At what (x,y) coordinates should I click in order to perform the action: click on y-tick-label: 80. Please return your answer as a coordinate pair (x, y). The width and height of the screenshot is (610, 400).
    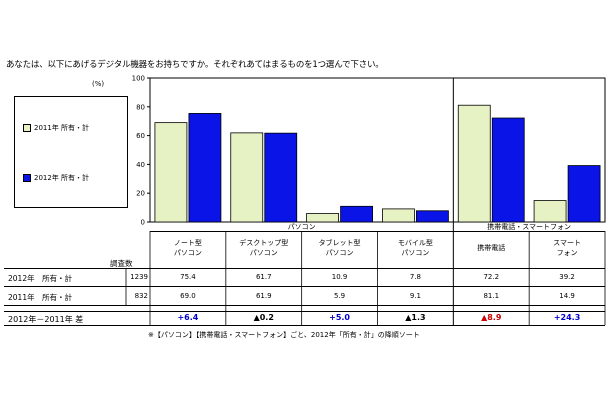
    Looking at the image, I should click on (140, 107).